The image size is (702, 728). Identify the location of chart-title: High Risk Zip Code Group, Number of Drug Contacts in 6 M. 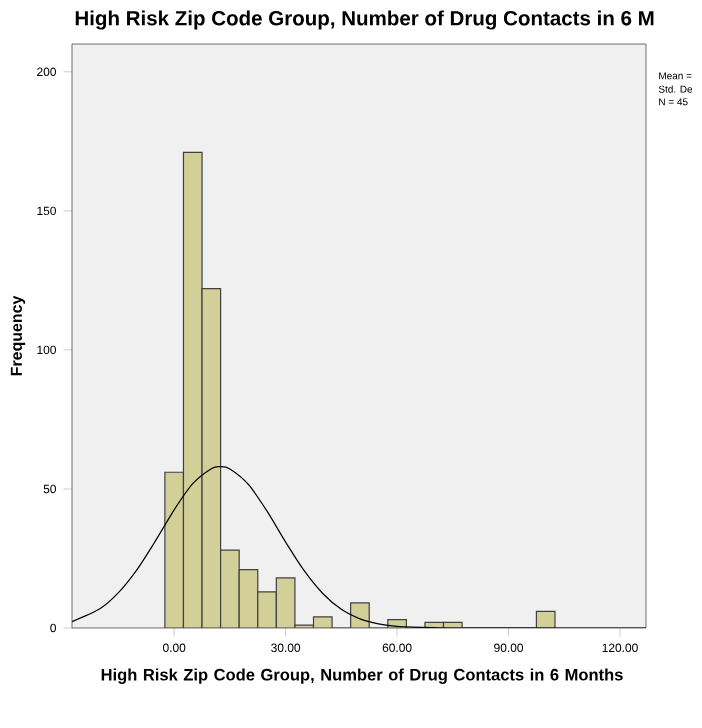
(364, 20).